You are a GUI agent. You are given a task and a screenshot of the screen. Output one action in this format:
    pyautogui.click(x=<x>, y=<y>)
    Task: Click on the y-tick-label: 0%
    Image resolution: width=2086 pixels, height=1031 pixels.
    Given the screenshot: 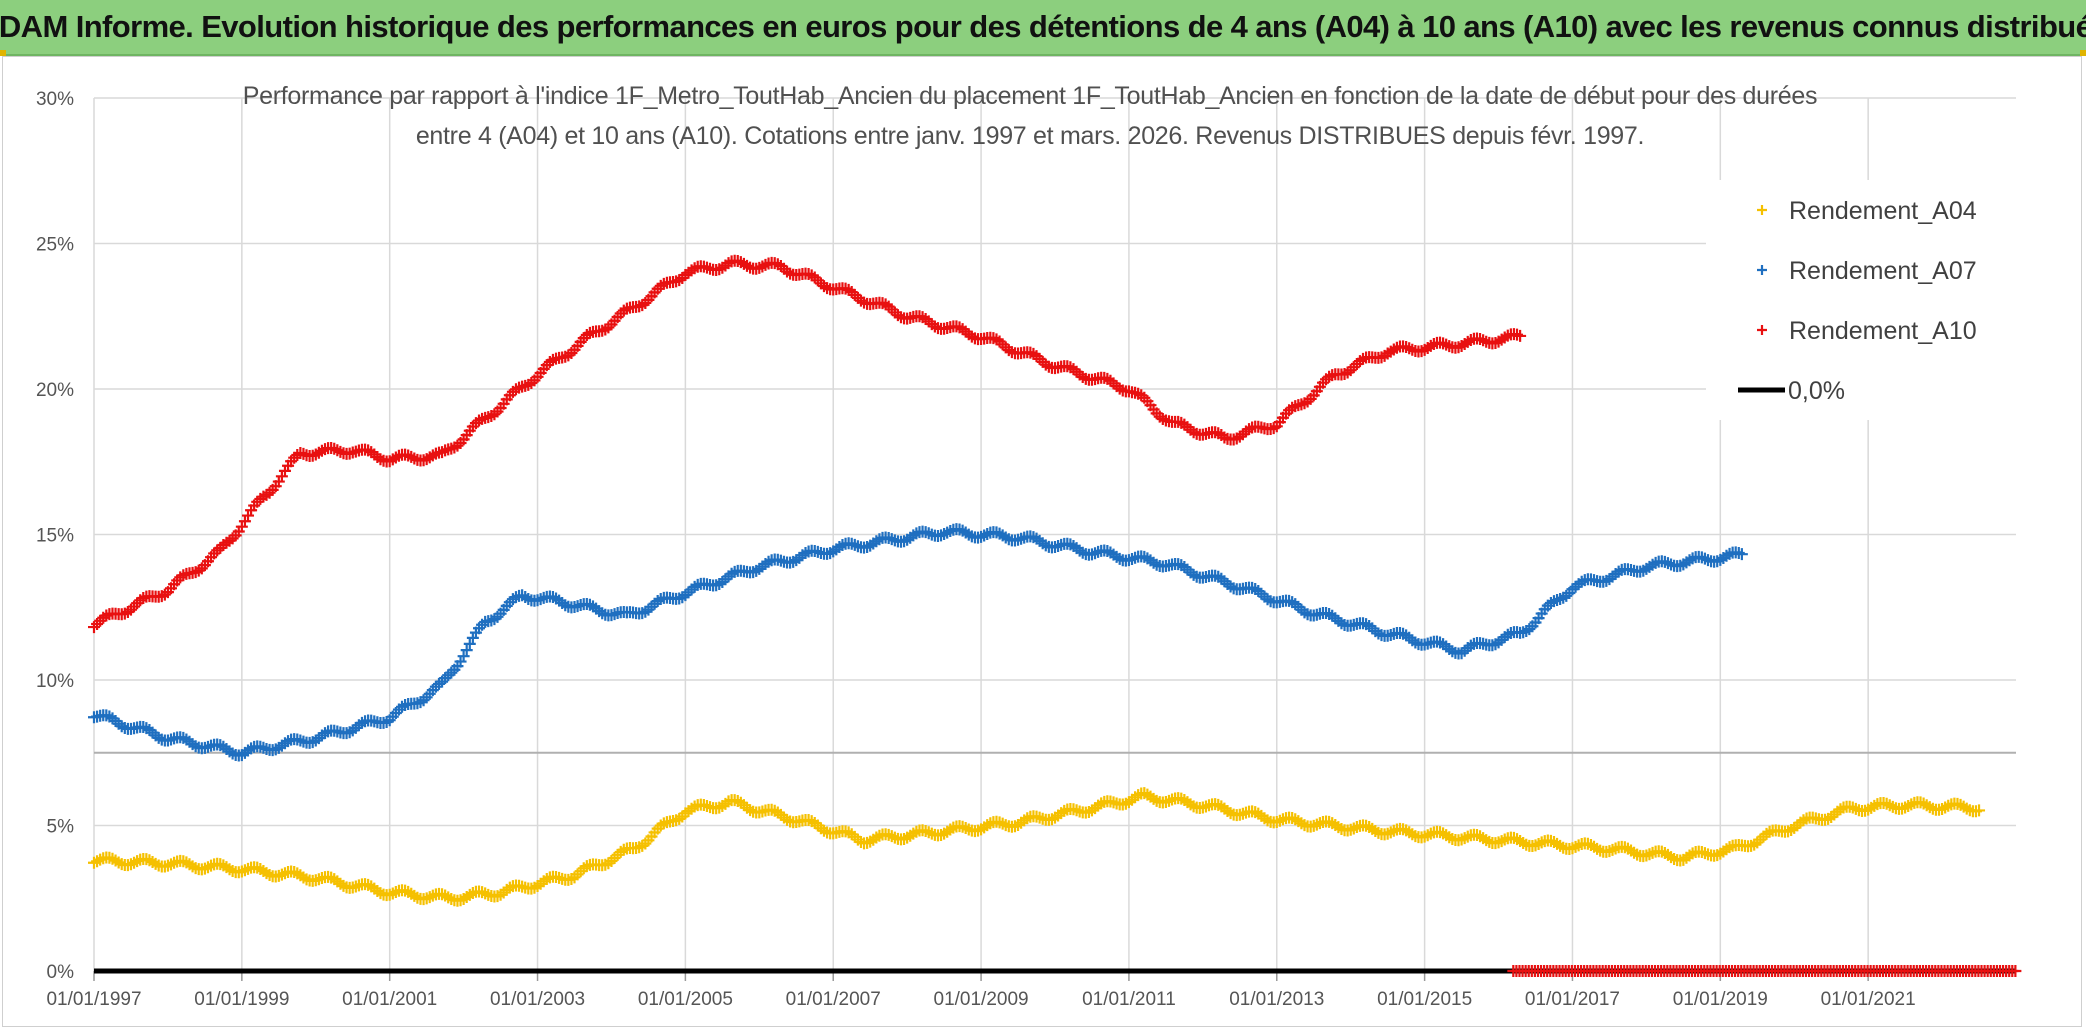 What is the action you would take?
    pyautogui.click(x=61, y=972)
    